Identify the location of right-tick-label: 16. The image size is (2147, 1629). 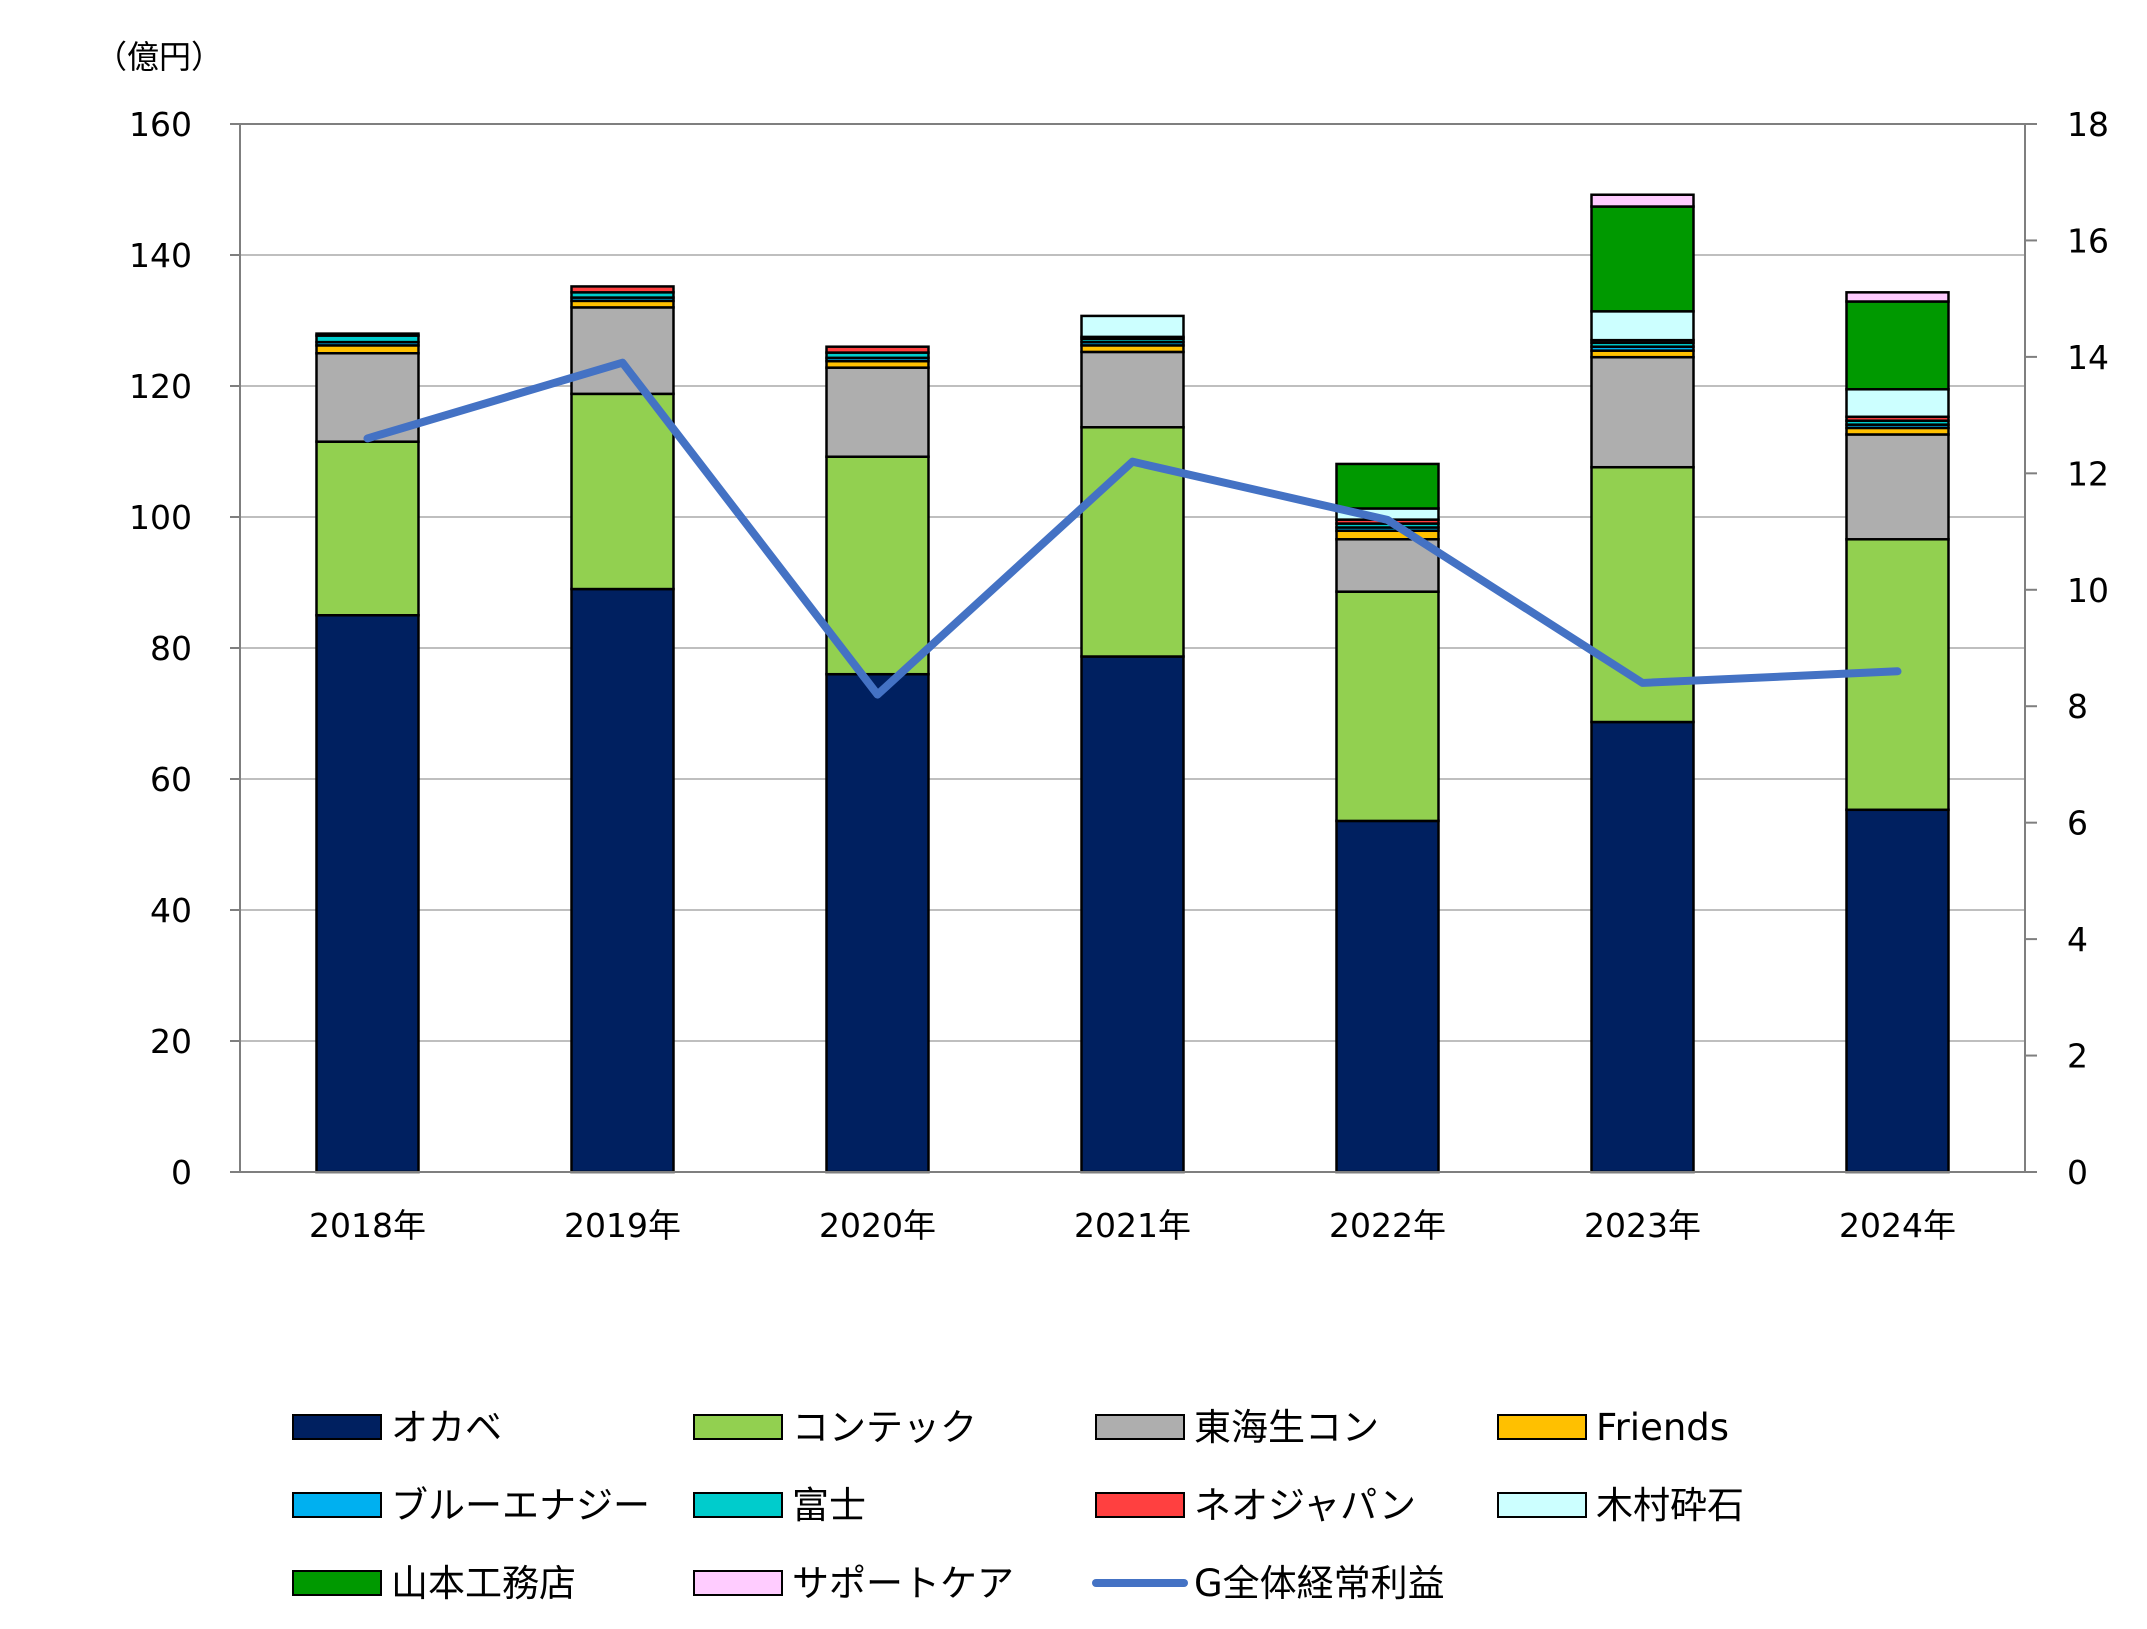
(2088, 240).